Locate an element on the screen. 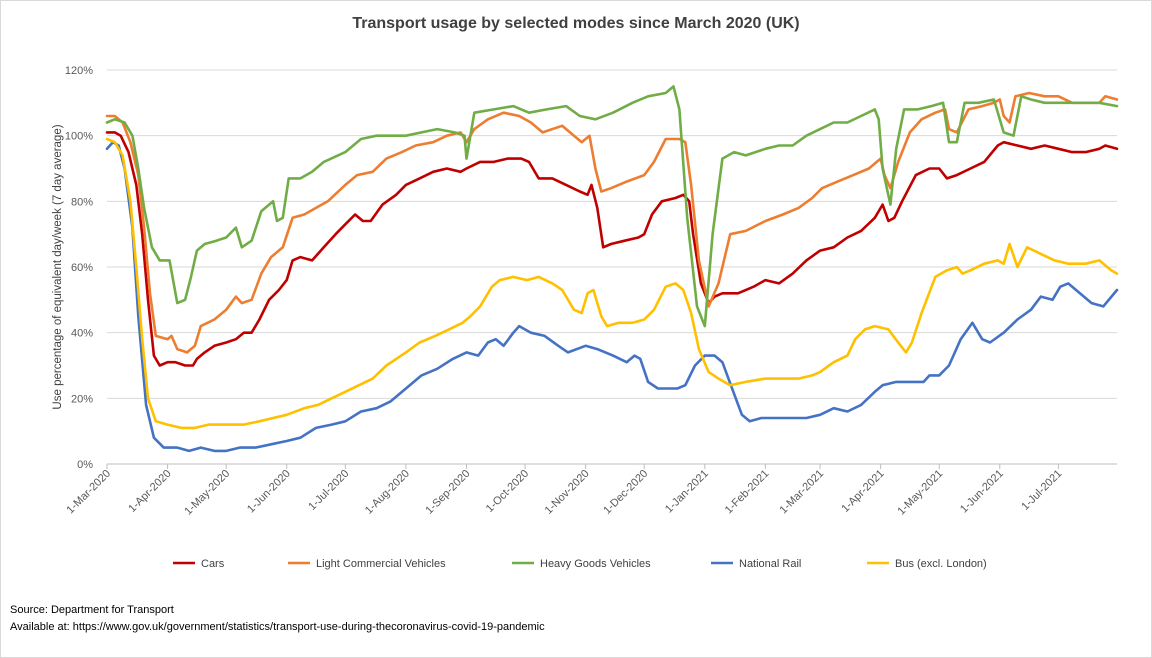  y-tick-label: 80% is located at coordinates (82, 202).